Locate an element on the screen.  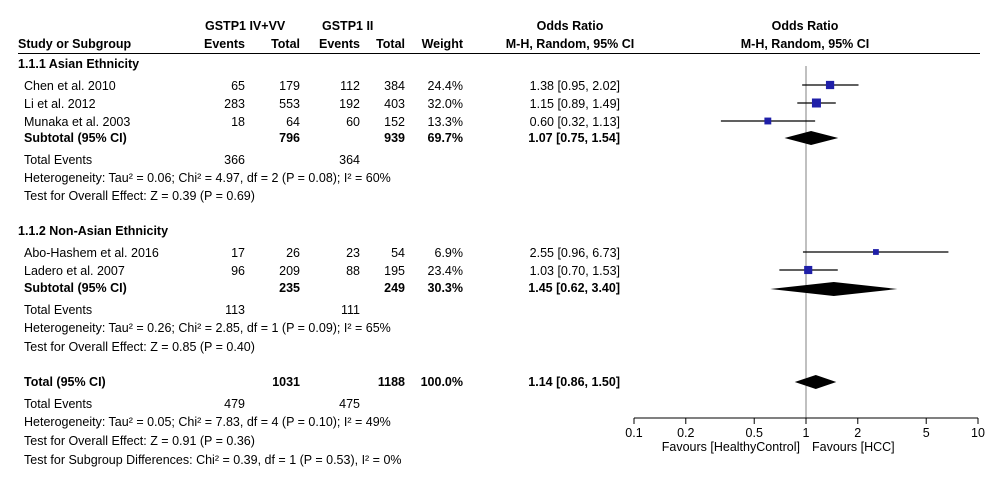
group1-header: GSTP1 IV+VV is located at coordinates (245, 26).